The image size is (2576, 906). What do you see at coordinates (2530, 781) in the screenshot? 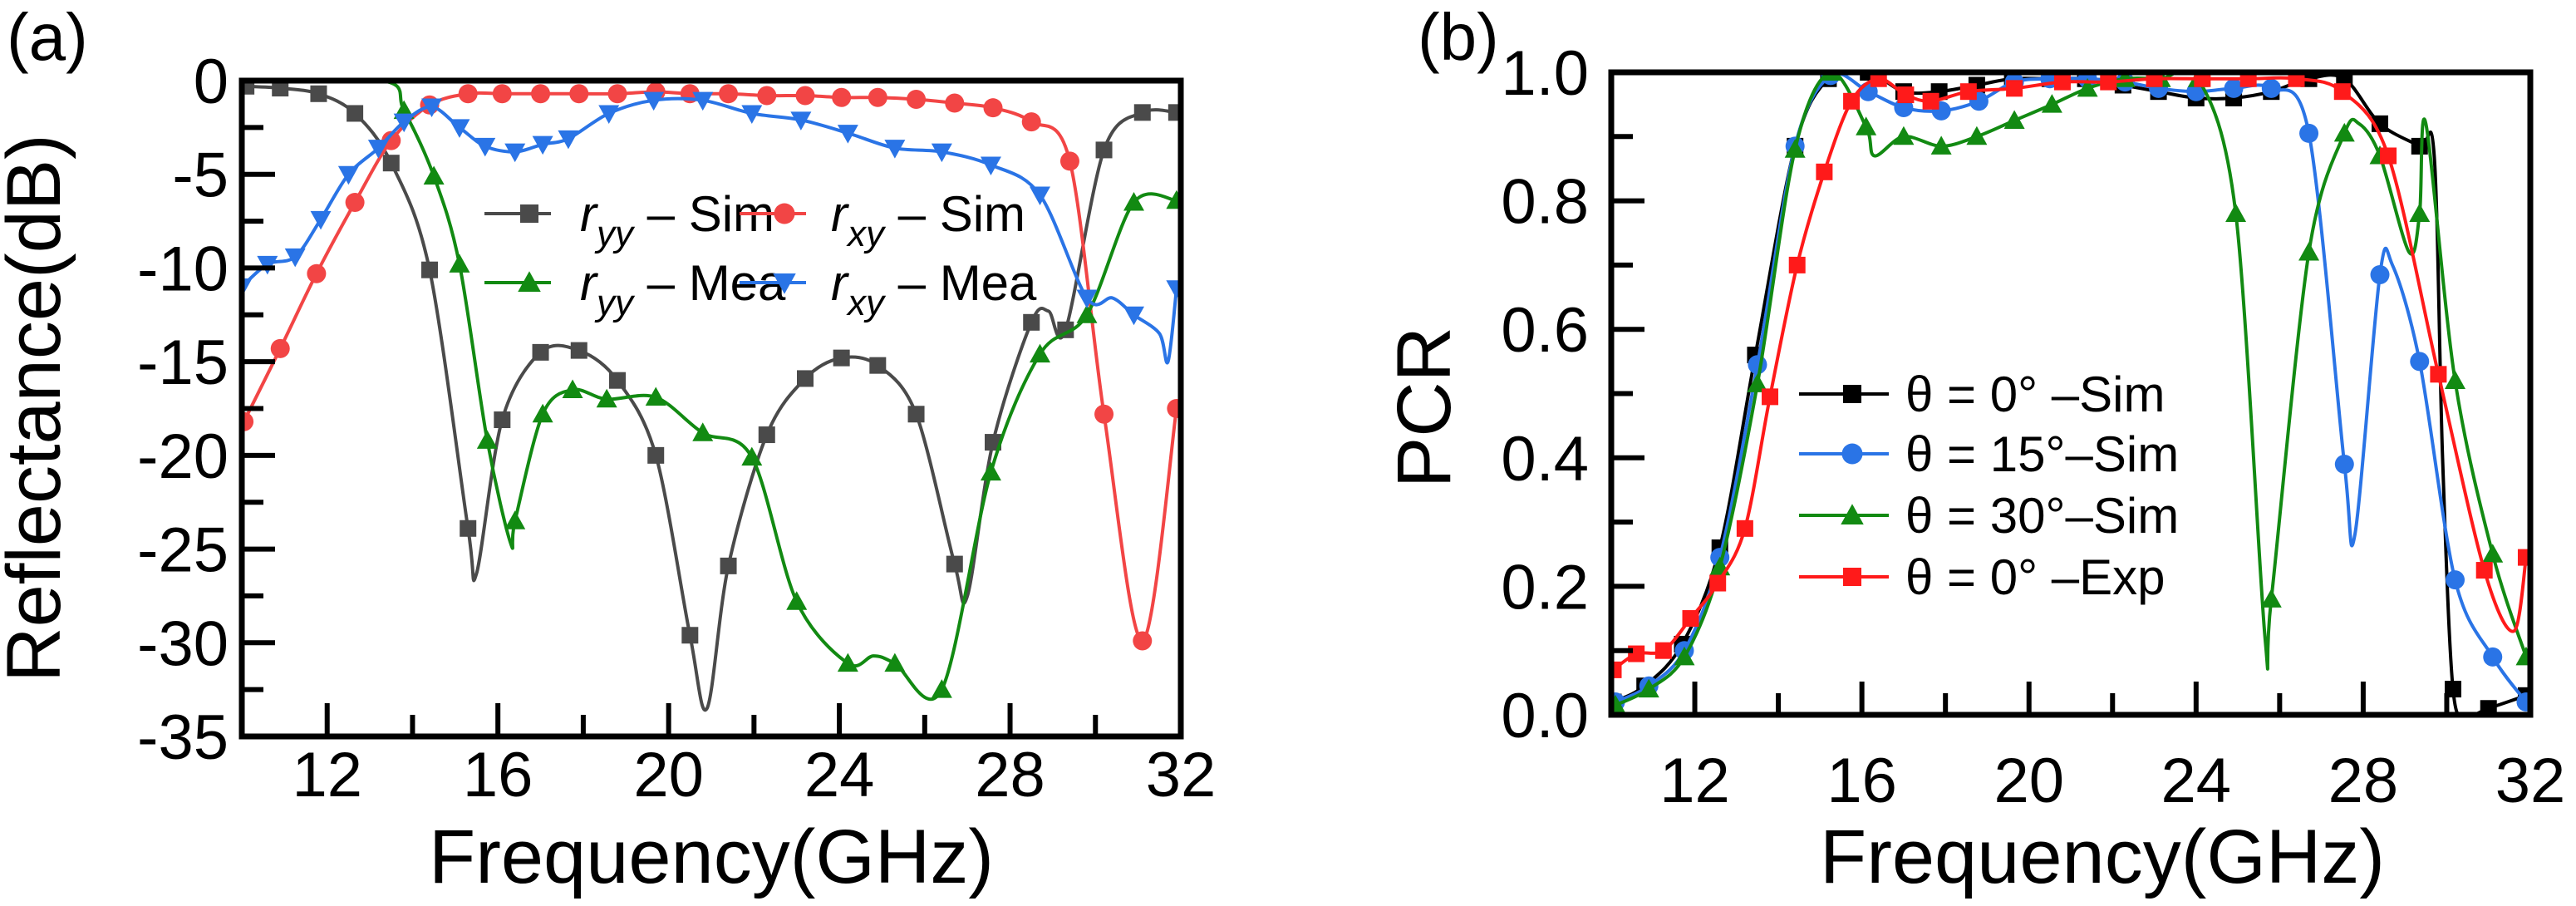
I see `x-tick-label: 32` at bounding box center [2530, 781].